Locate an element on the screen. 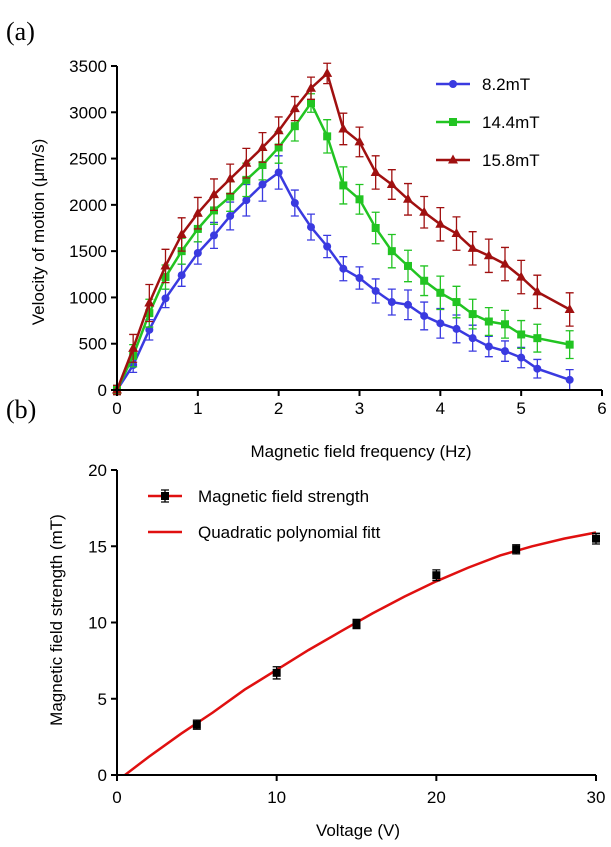  y-tick-label-1000: 1000 is located at coordinates (88, 297).